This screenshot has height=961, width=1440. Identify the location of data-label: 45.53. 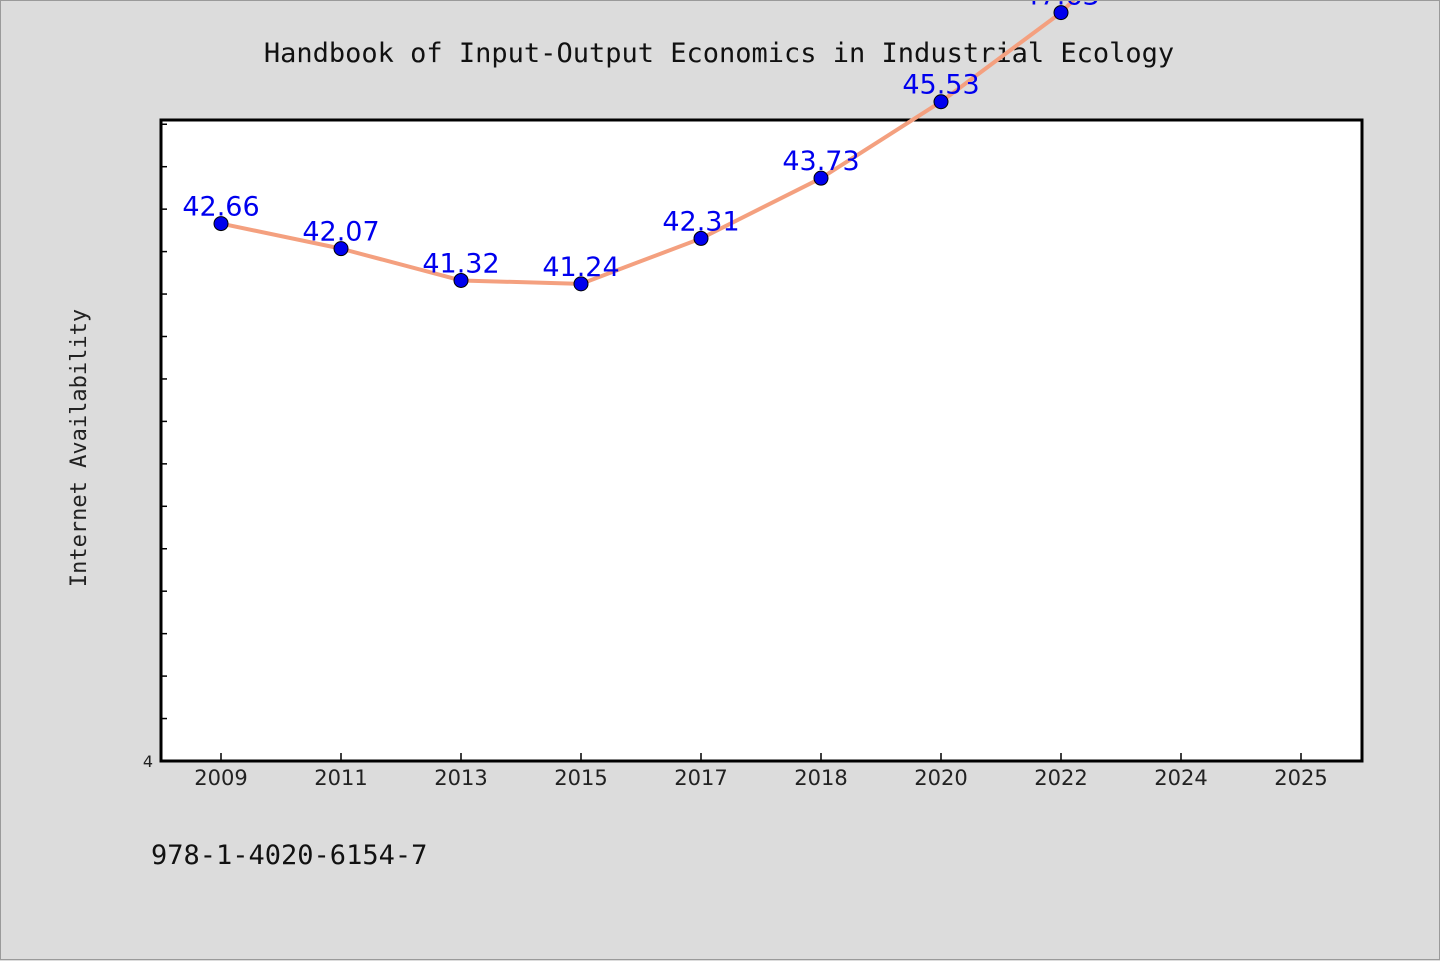
(940, 85).